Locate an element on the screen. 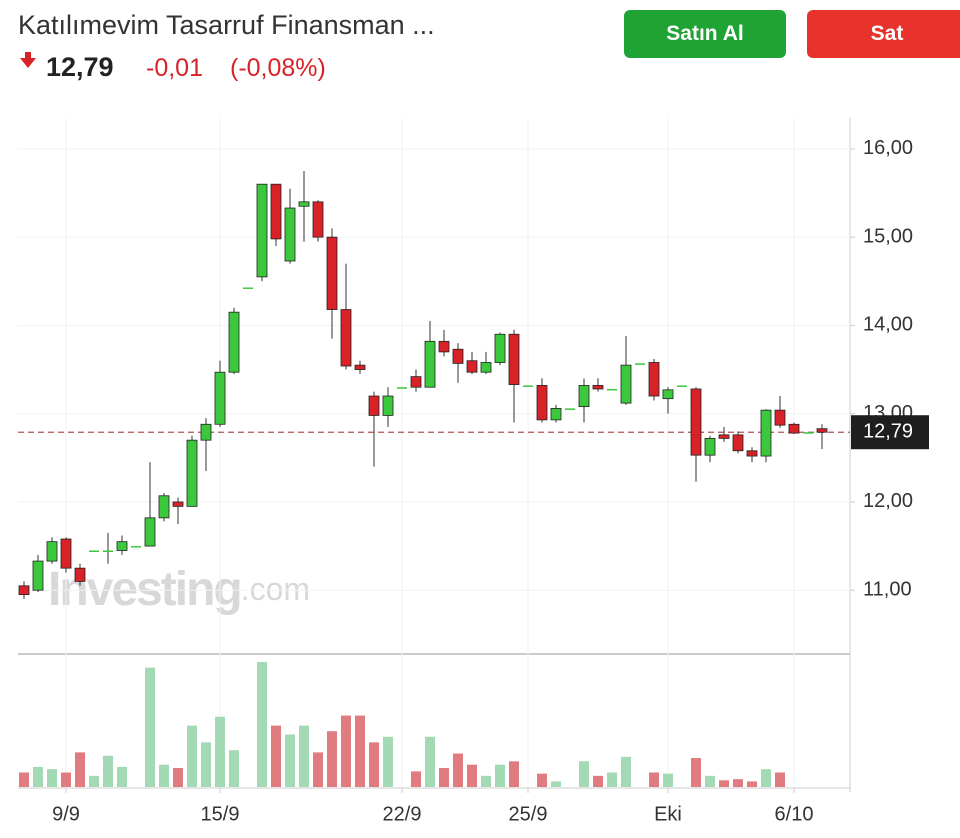  buy-button: Satın Al is located at coordinates (705, 34).